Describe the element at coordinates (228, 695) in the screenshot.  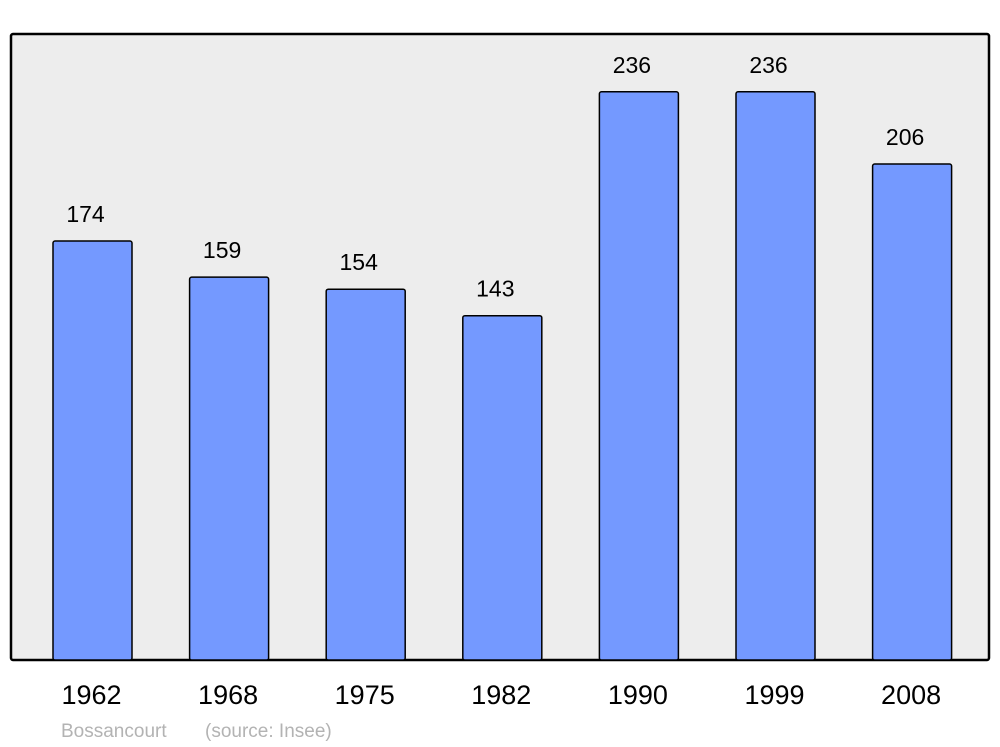
I see `x-tick-label: 1968` at that location.